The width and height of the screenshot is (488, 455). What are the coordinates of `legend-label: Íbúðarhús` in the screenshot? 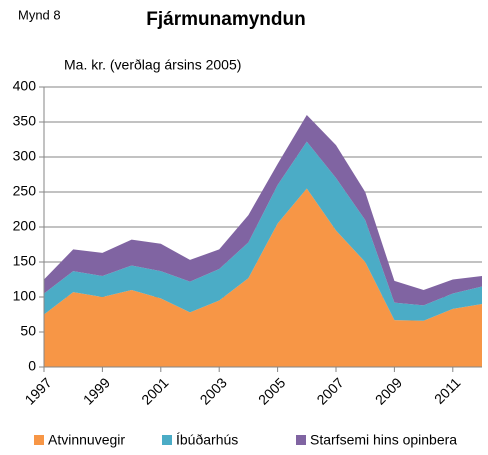 It's located at (207, 440).